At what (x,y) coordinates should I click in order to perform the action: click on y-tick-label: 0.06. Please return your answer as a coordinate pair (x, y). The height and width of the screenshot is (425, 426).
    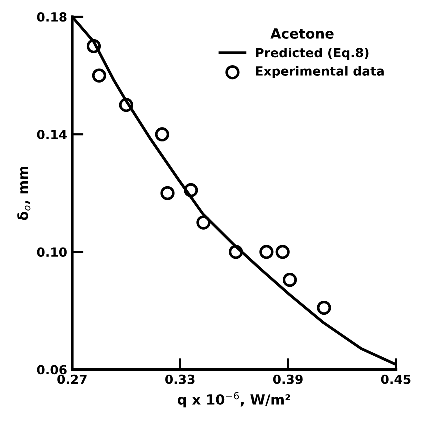
    Looking at the image, I should click on (52, 370).